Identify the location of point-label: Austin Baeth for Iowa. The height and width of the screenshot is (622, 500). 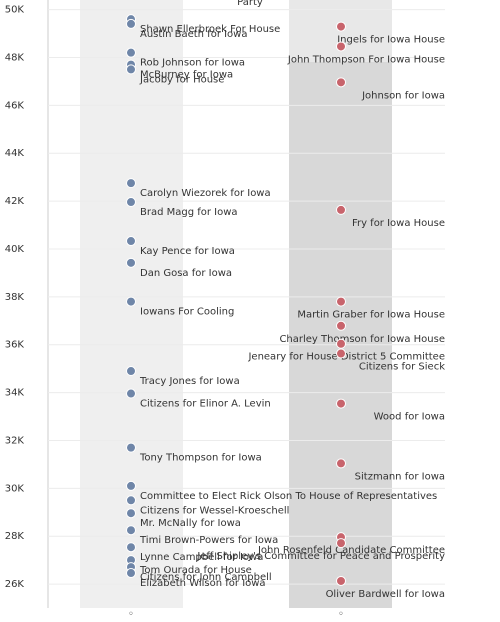
(194, 34).